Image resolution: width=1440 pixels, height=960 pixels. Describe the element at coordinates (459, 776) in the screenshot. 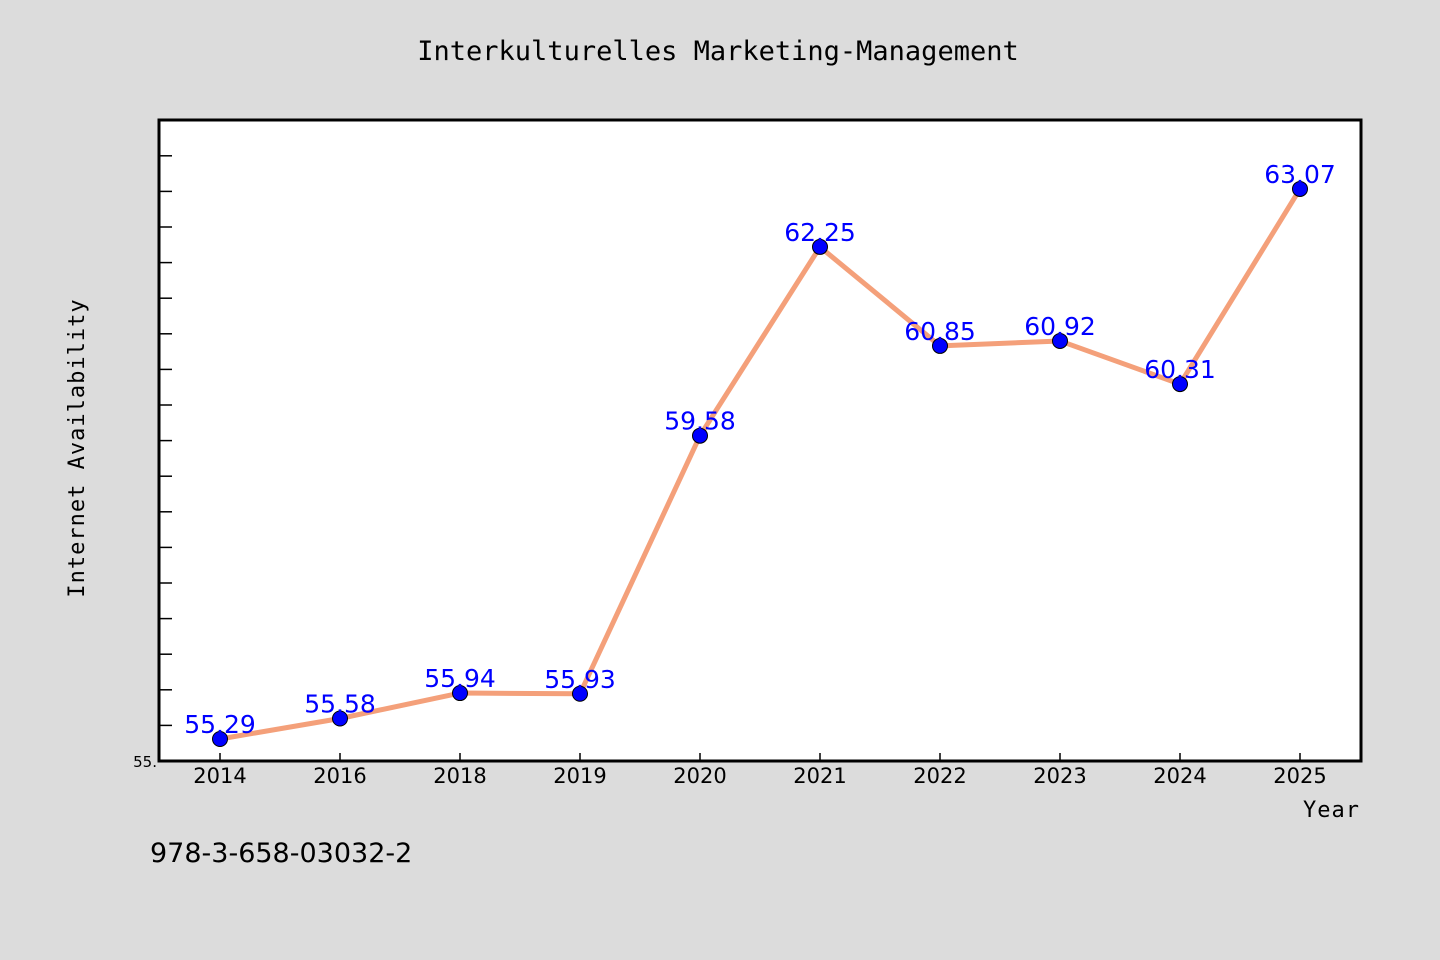

I see `x-tick-label: 2018` at that location.